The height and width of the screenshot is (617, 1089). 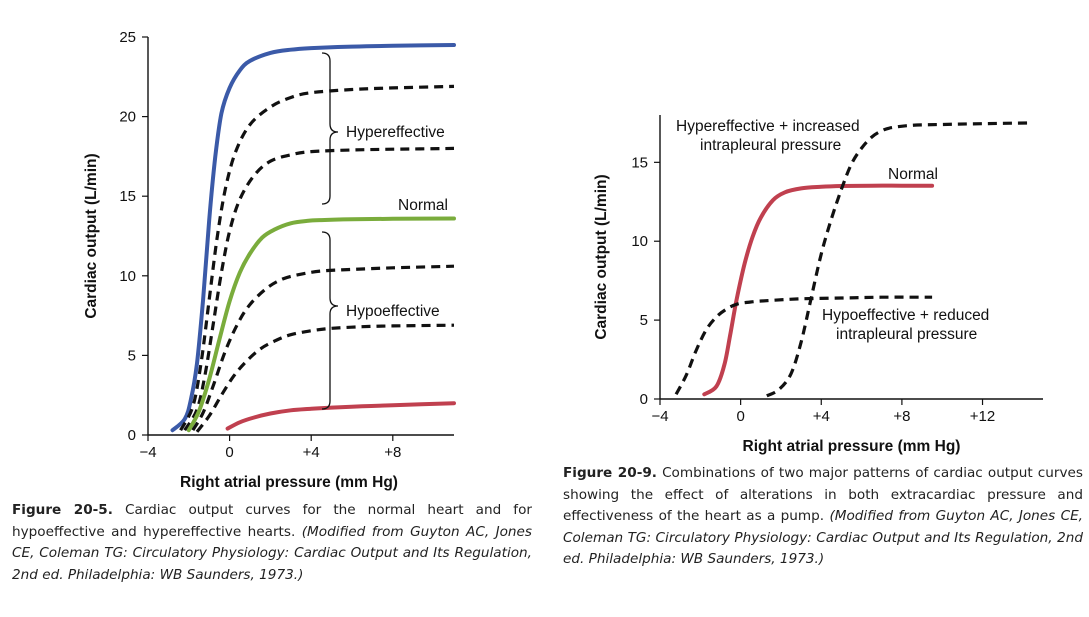 What do you see at coordinates (906, 334) in the screenshot?
I see `hypo-reduced-label-line2: intrapleural pressure` at bounding box center [906, 334].